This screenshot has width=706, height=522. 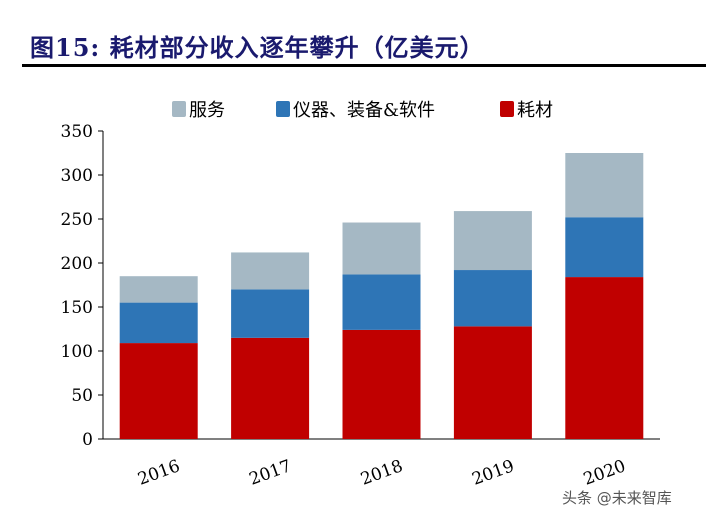 What do you see at coordinates (158, 323) in the screenshot?
I see `bar-2016-仪器、装备&软件` at bounding box center [158, 323].